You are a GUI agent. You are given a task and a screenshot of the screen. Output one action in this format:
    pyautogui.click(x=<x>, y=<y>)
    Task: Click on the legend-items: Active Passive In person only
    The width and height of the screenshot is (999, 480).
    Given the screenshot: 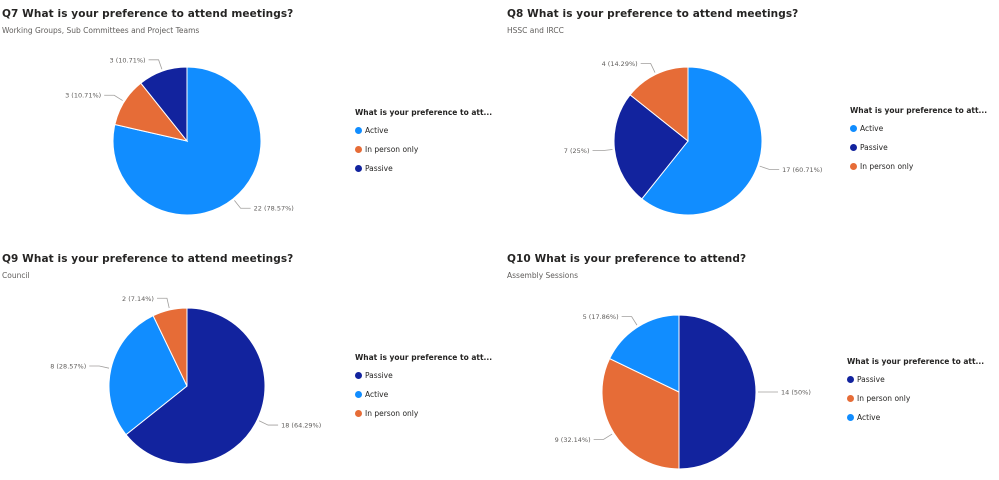 What is the action you would take?
    pyautogui.click(x=924, y=147)
    